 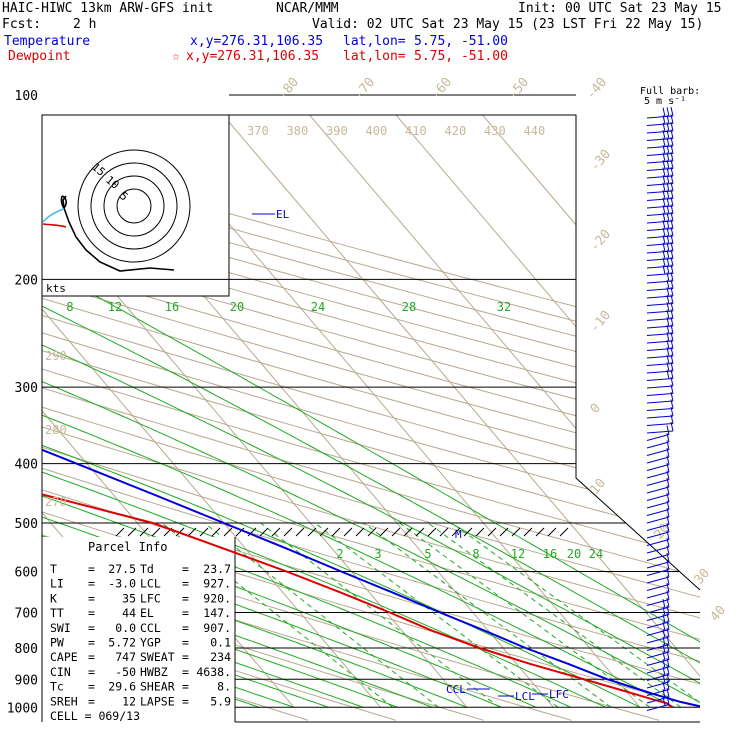 What do you see at coordinates (63, 202) in the screenshot?
I see `hodograph-trace-loop` at bounding box center [63, 202].